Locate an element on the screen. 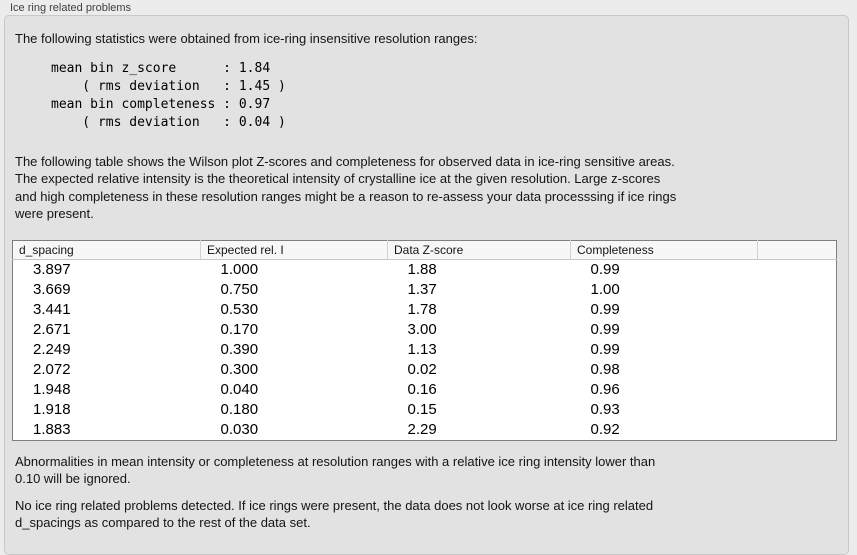  table-cell: 0.93 is located at coordinates (605, 409).